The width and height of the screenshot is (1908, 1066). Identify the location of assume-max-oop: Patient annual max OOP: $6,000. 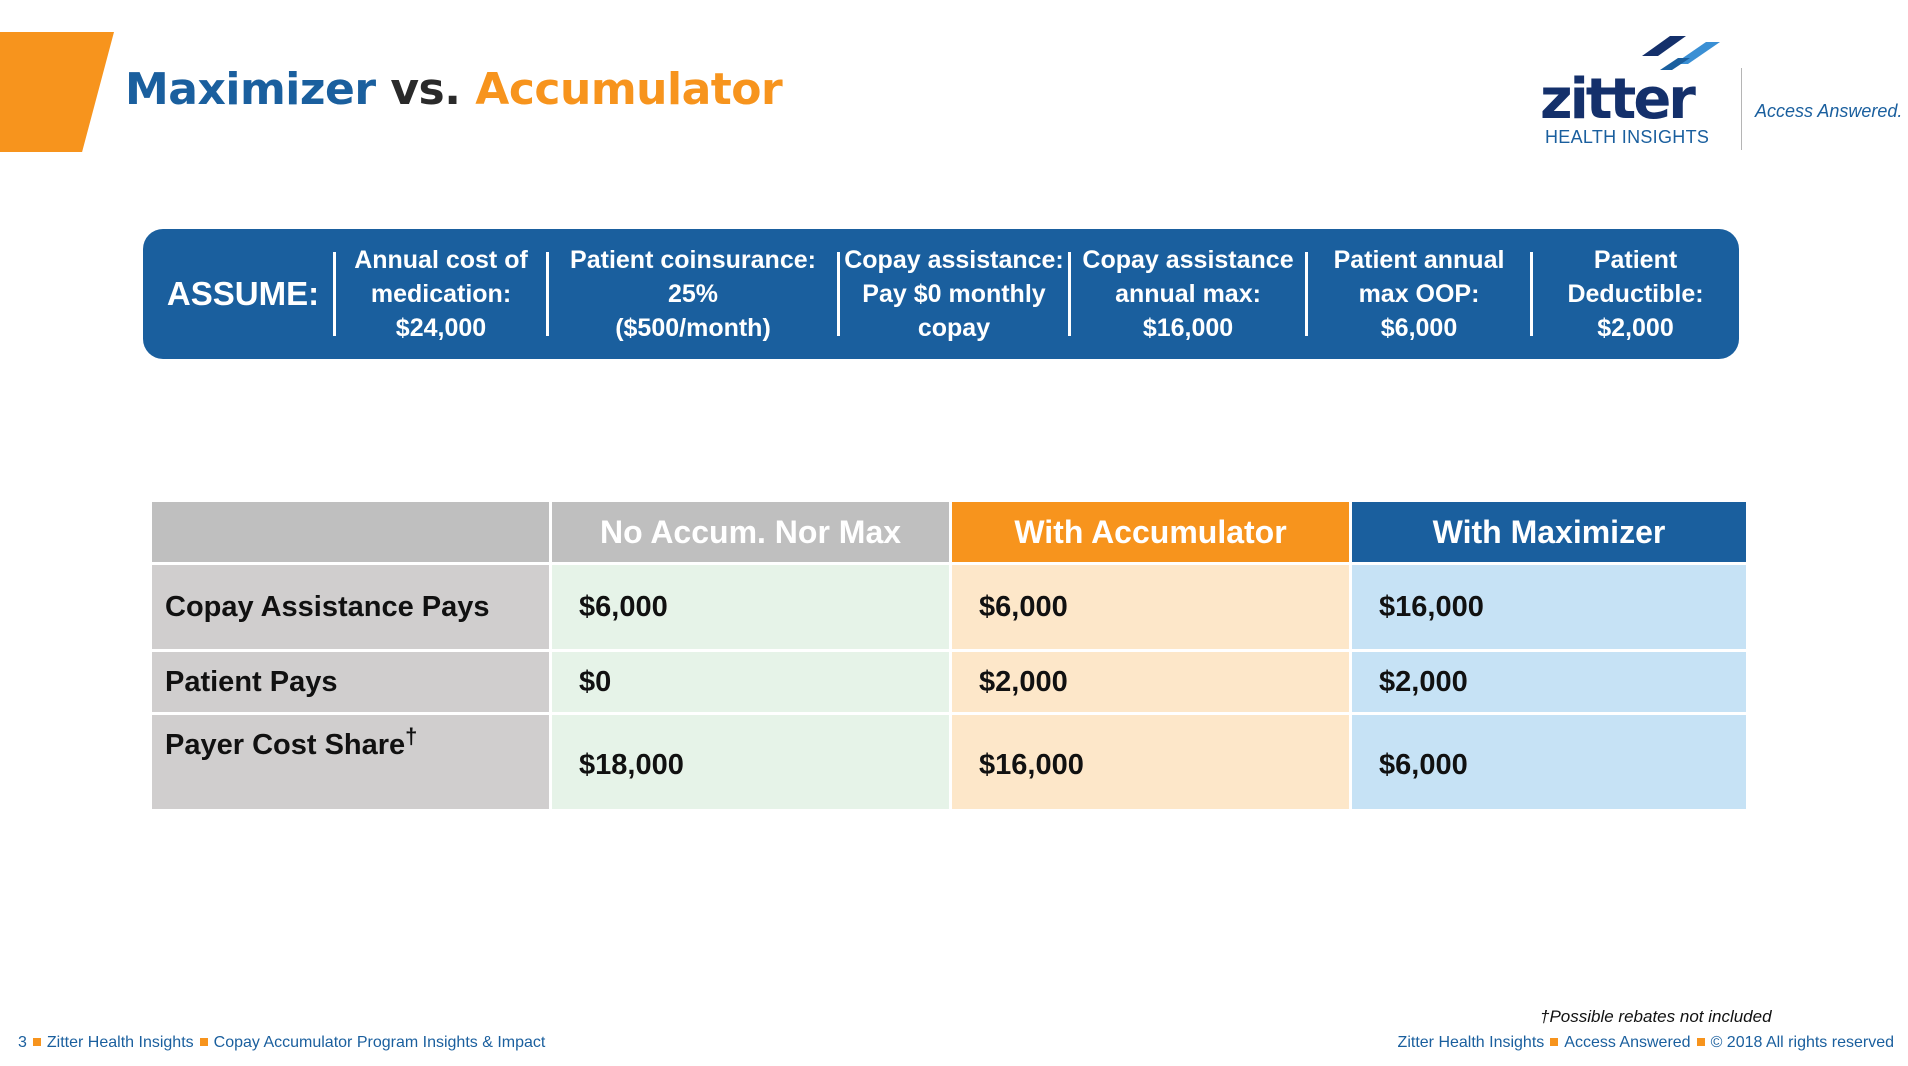
(1419, 294).